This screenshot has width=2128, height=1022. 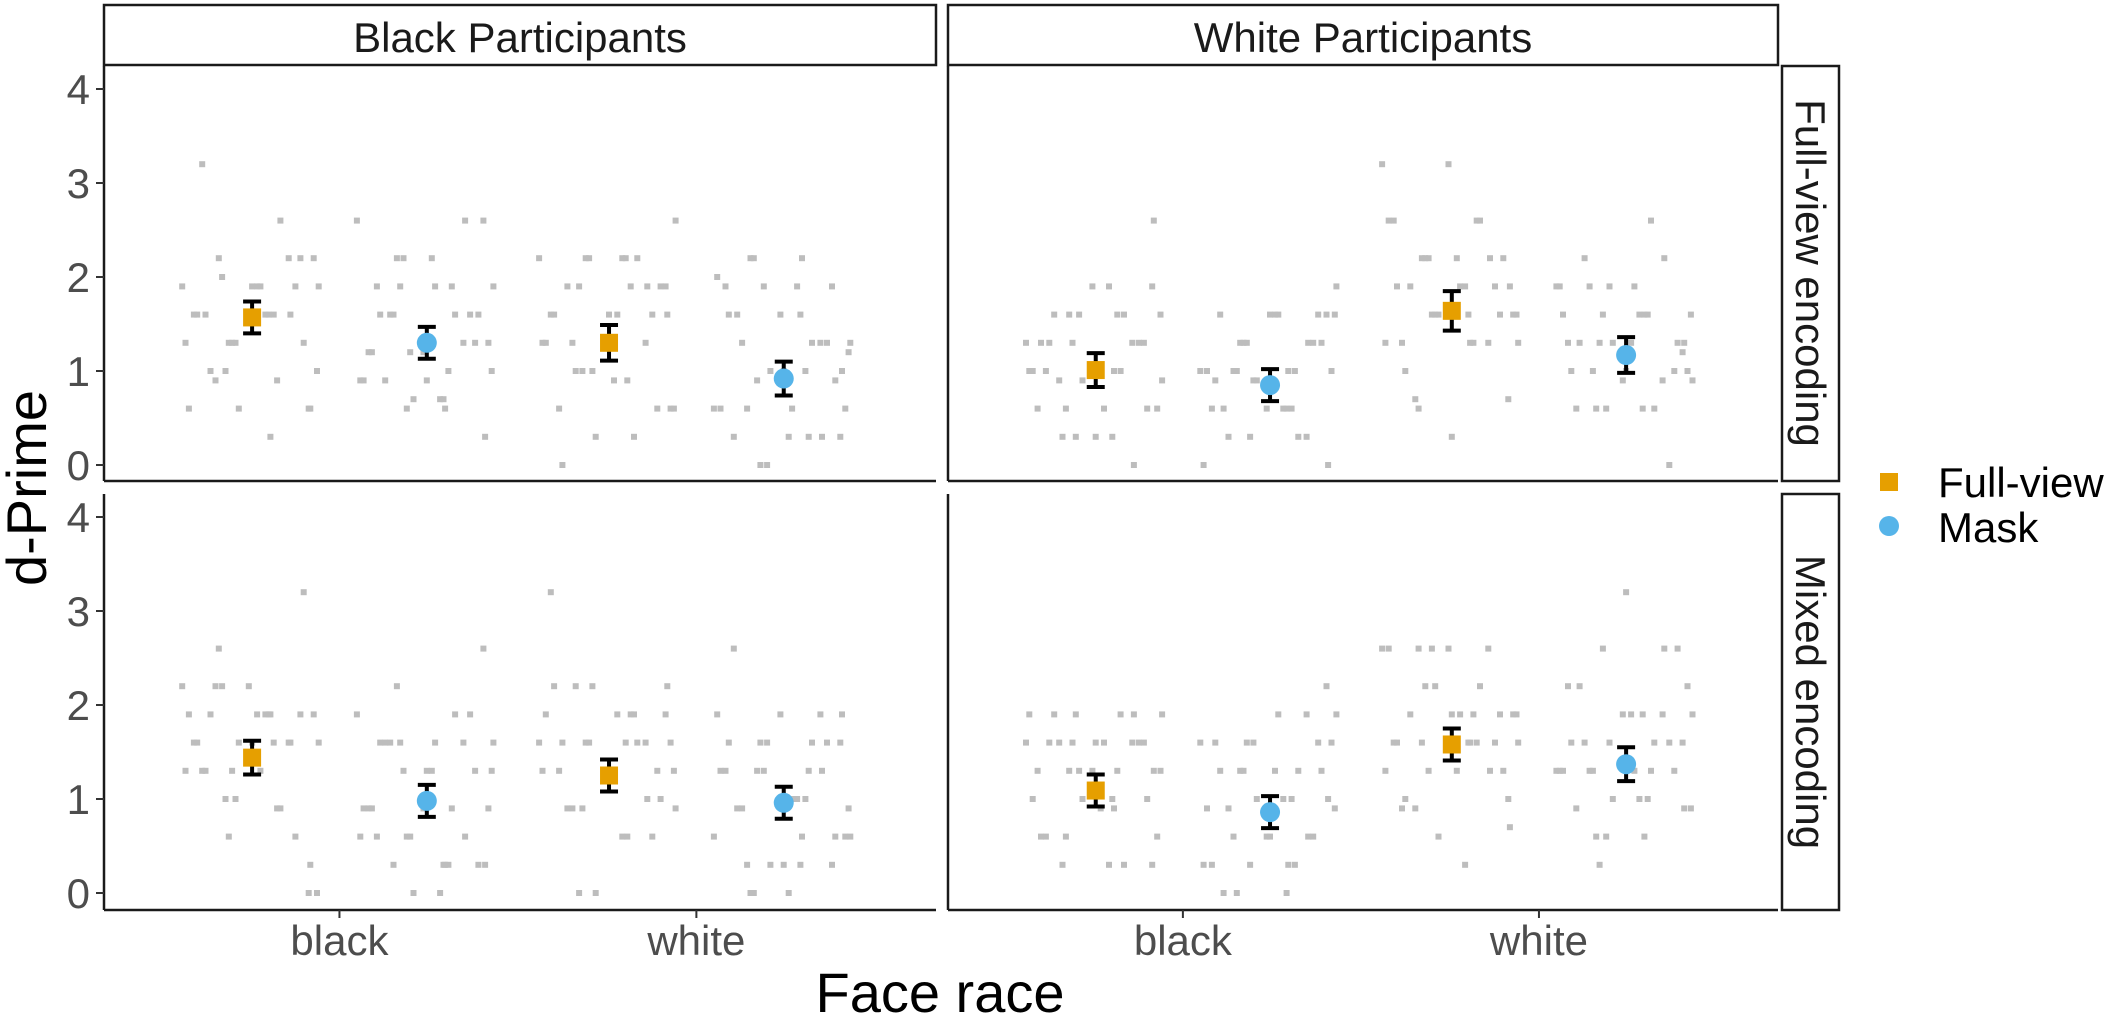 I want to click on strip-label-full-view-encoding: Full-view encoding, so click(x=1810, y=273).